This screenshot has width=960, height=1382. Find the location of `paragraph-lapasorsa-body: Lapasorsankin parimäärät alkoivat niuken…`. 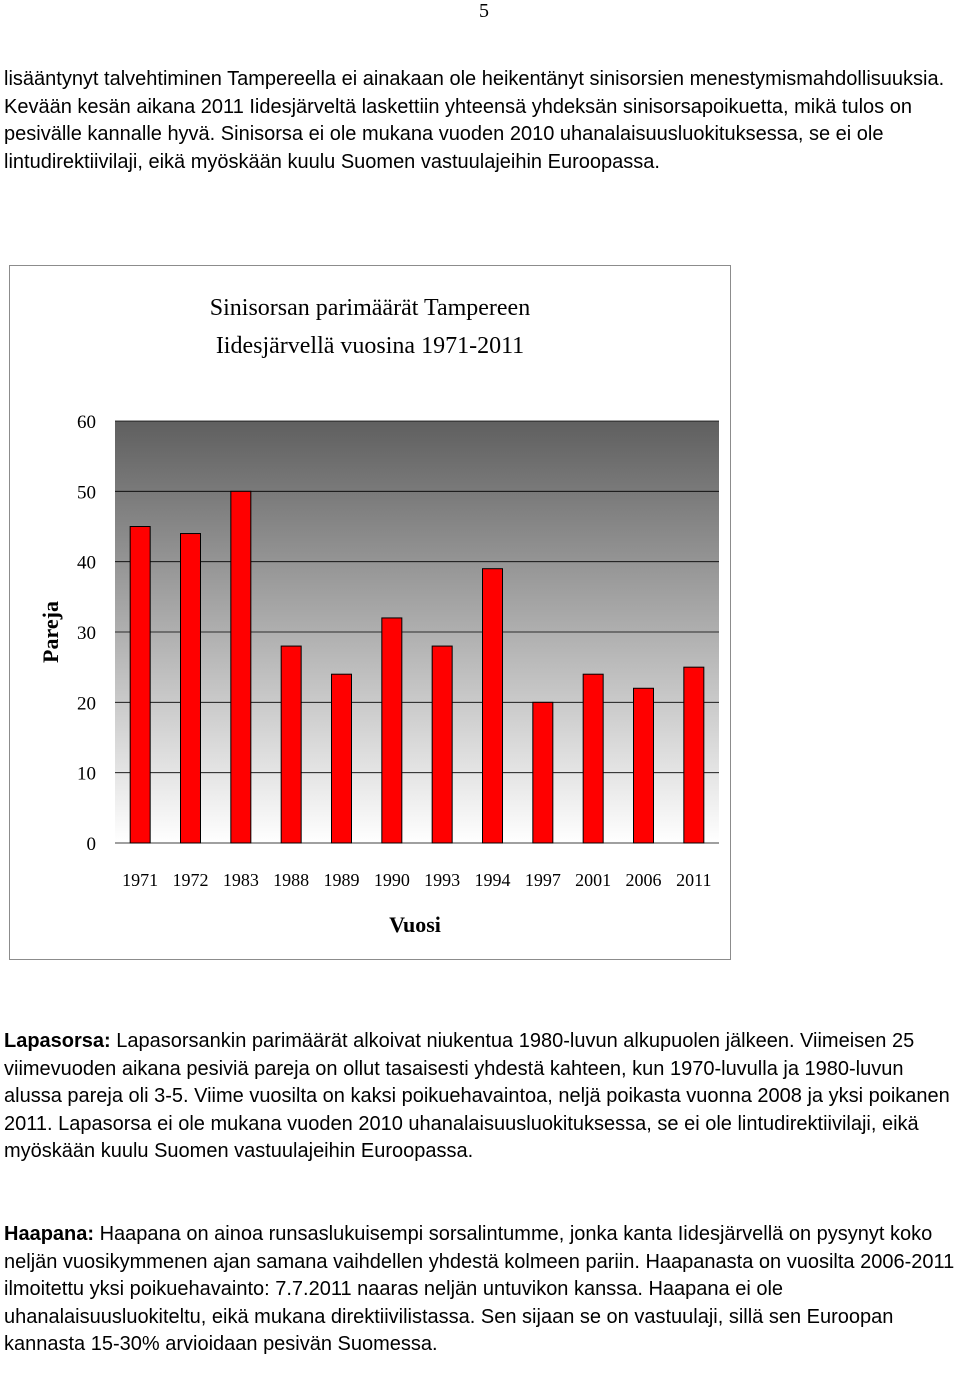

paragraph-lapasorsa-body: Lapasorsankin parimäärät alkoivat niuken… is located at coordinates (477, 1096).